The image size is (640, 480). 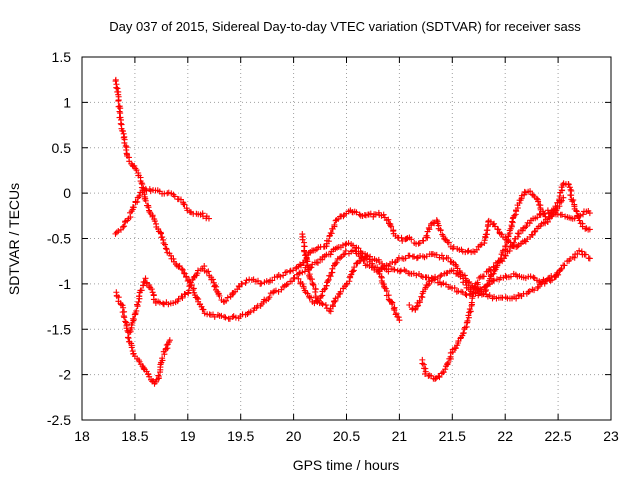 I want to click on x-tick-label: 19.5, so click(x=240, y=436).